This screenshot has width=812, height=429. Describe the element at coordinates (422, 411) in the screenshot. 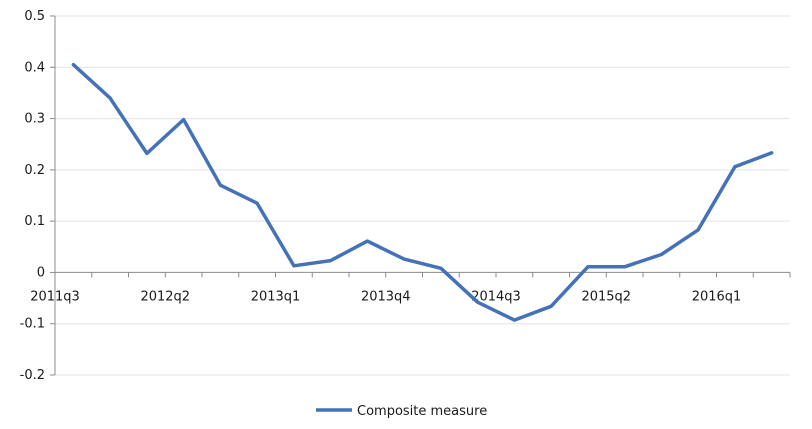

I see `legend-label-composite-measure: Composite measure` at that location.